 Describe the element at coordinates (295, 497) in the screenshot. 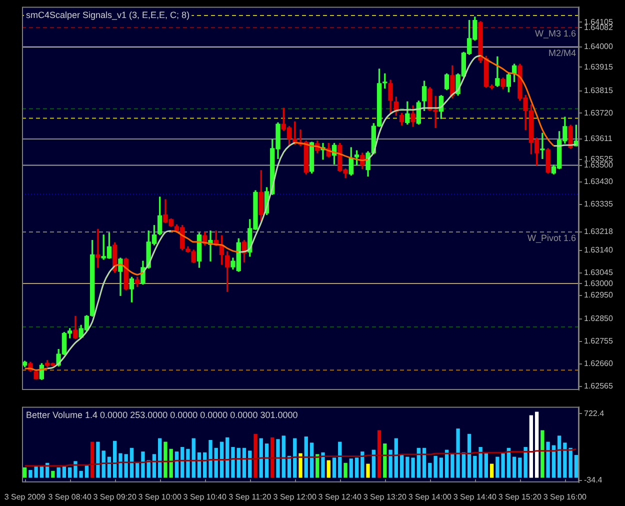

I see `x-tick-label: 3 Sep 12:00` at that location.